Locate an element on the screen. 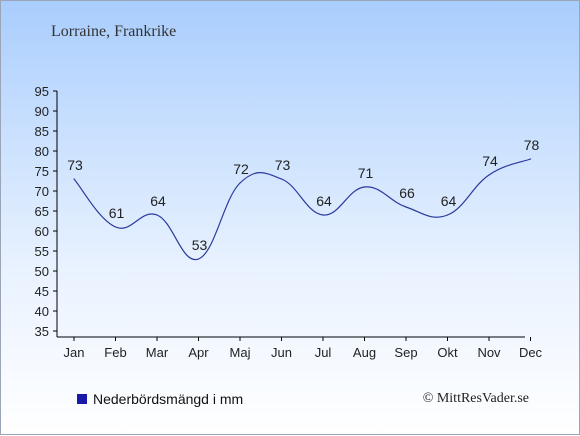 The height and width of the screenshot is (436, 580). y-tick-label: 65 is located at coordinates (42, 211).